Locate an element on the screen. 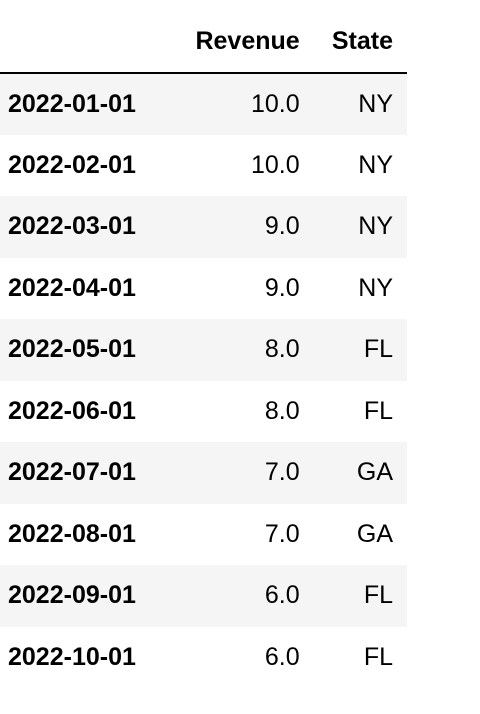  table-header: Revenue State is located at coordinates (203, 42).